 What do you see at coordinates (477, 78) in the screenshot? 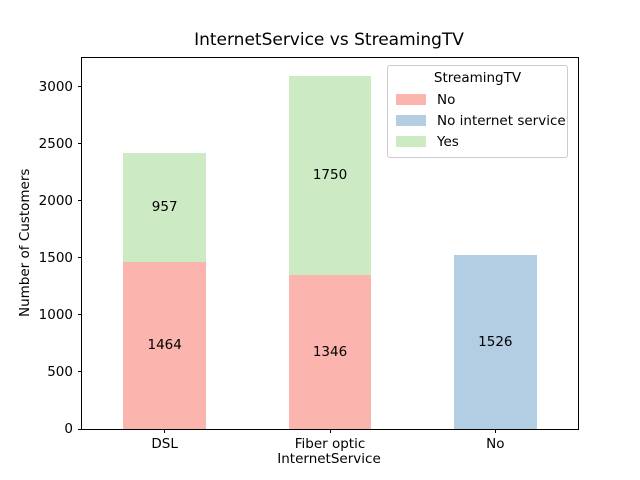
I see `legend-title: StreamingTV` at bounding box center [477, 78].